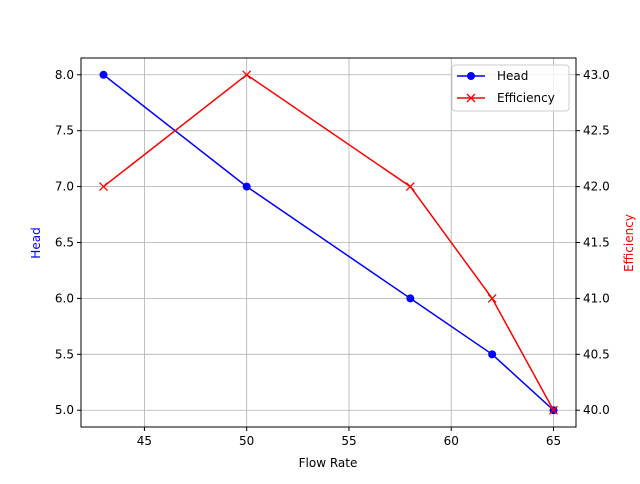  I want to click on y-left-tick-label: 5.5, so click(64, 354).